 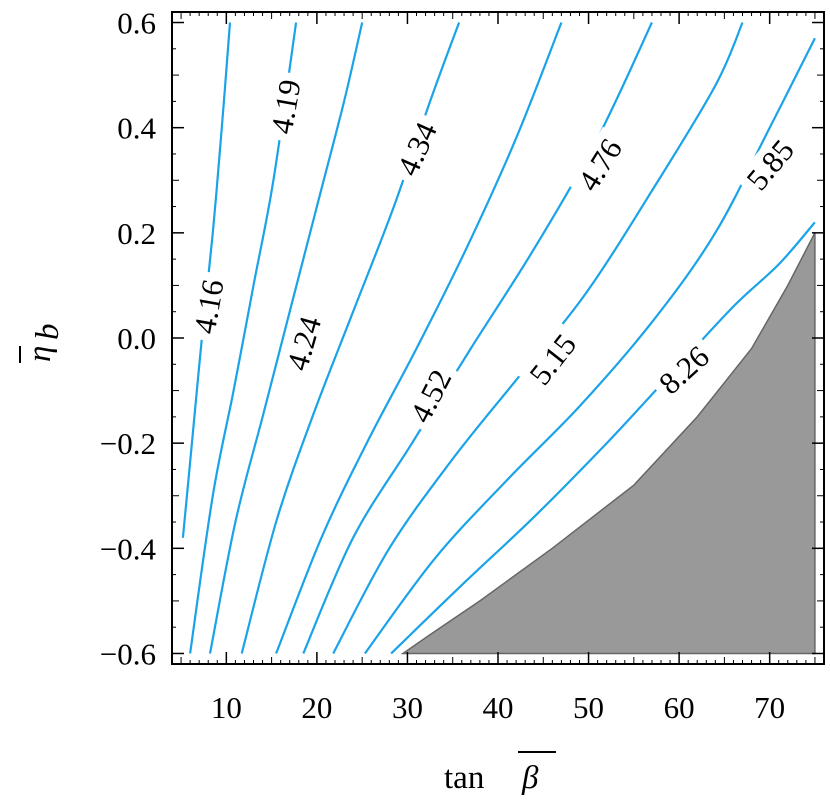 I want to click on y-axis-label: η b, so click(x=42, y=343).